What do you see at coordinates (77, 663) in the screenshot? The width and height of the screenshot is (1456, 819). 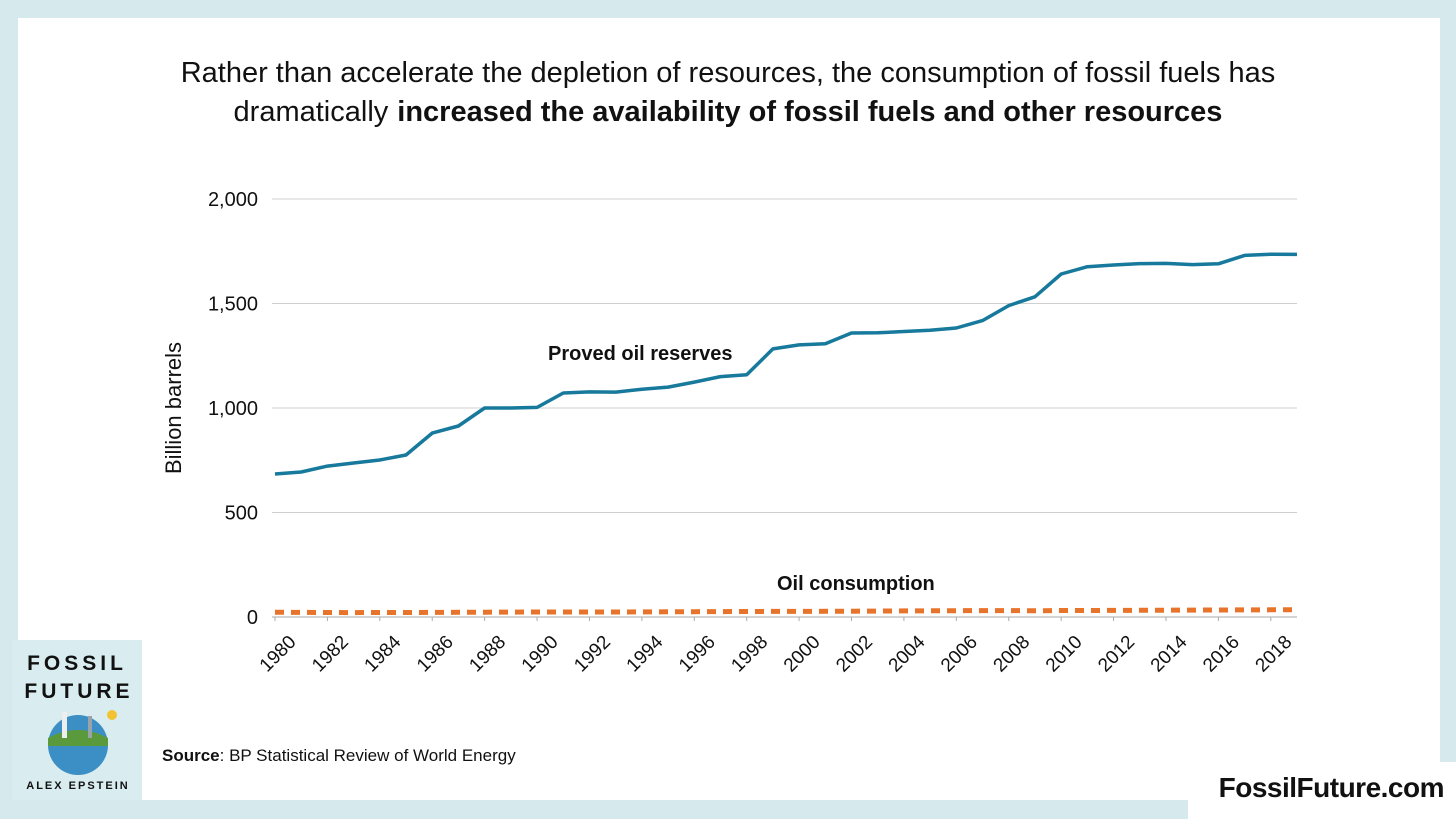 I see `cover-title: FOSSIL` at bounding box center [77, 663].